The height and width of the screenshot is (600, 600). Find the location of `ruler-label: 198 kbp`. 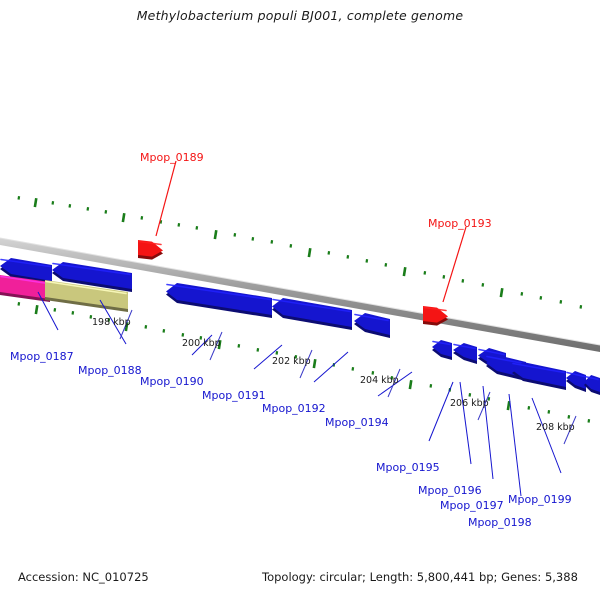

ruler-label: 198 kbp is located at coordinates (111, 322).